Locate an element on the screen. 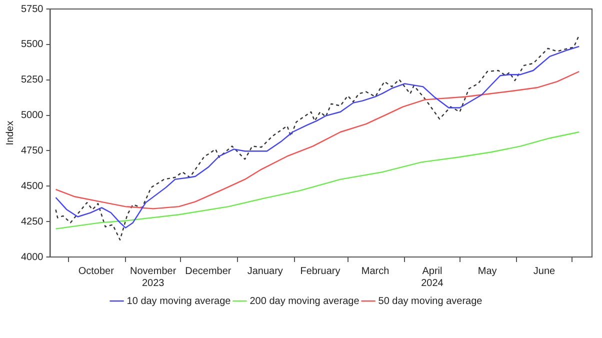 This screenshot has width=602, height=338. x-tick-label: June is located at coordinates (544, 271).